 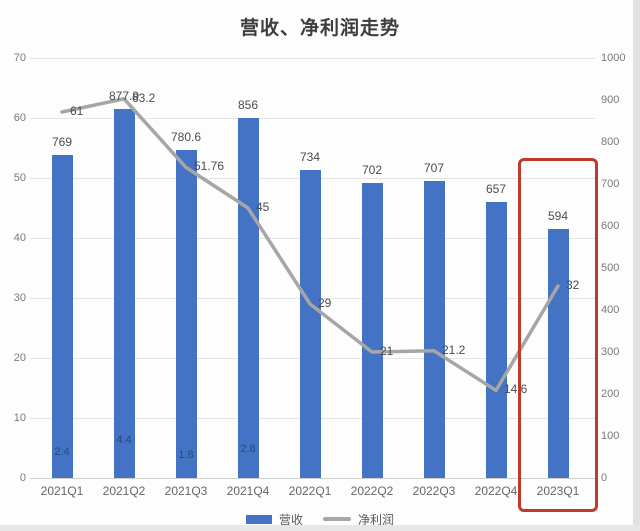 What do you see at coordinates (19, 238) in the screenshot?
I see `left-axis-tick-label: 40` at bounding box center [19, 238].